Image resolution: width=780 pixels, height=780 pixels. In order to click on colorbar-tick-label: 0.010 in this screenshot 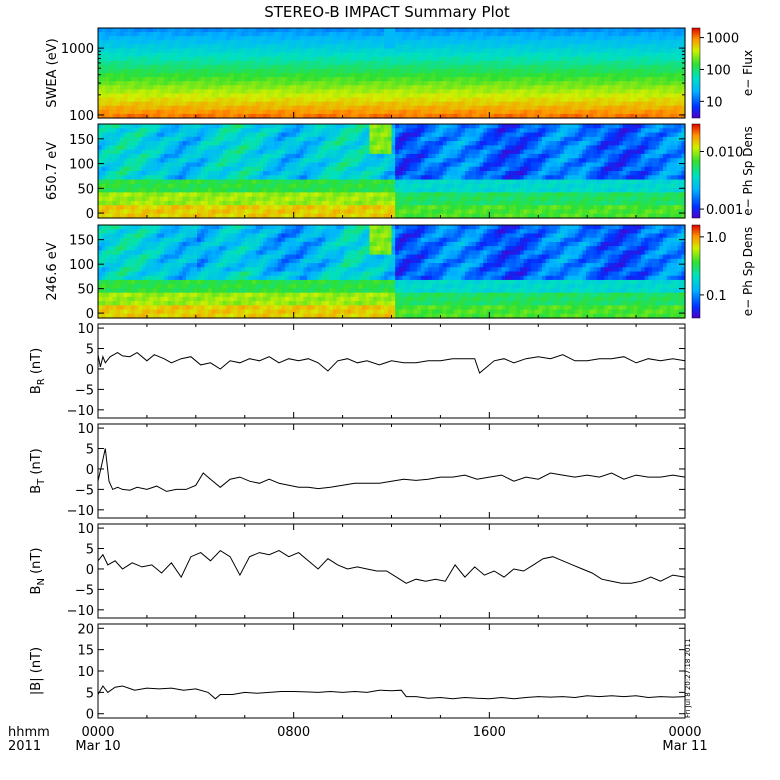, I will do `click(724, 152)`.